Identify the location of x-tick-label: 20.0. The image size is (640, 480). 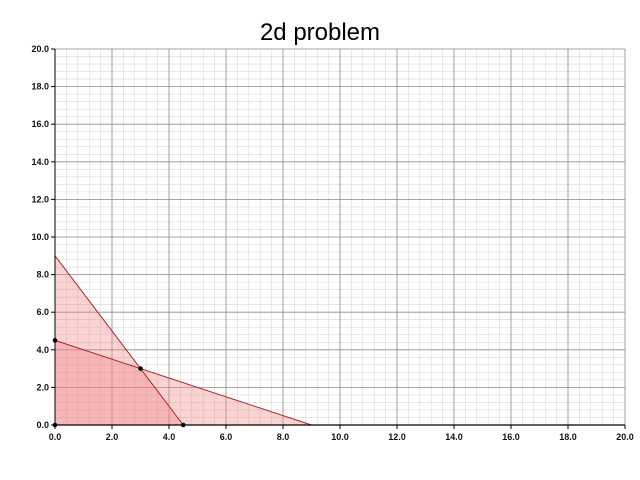
(625, 437).